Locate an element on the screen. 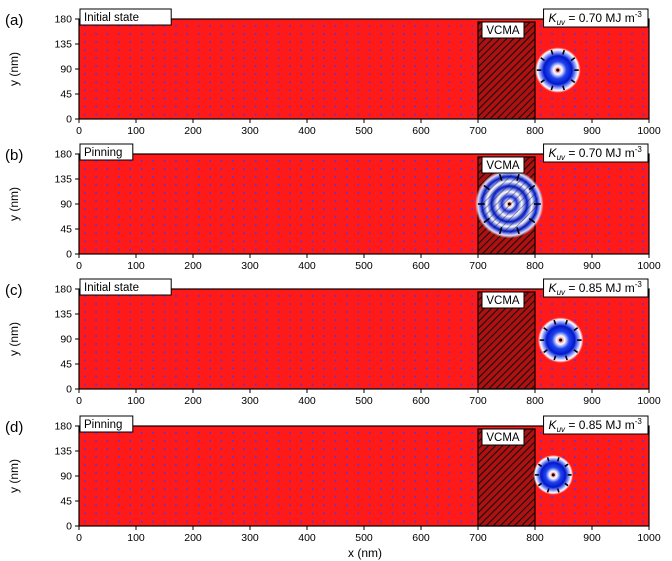 This screenshot has height=561, width=672. vcma-label: VCMA is located at coordinates (503, 301).